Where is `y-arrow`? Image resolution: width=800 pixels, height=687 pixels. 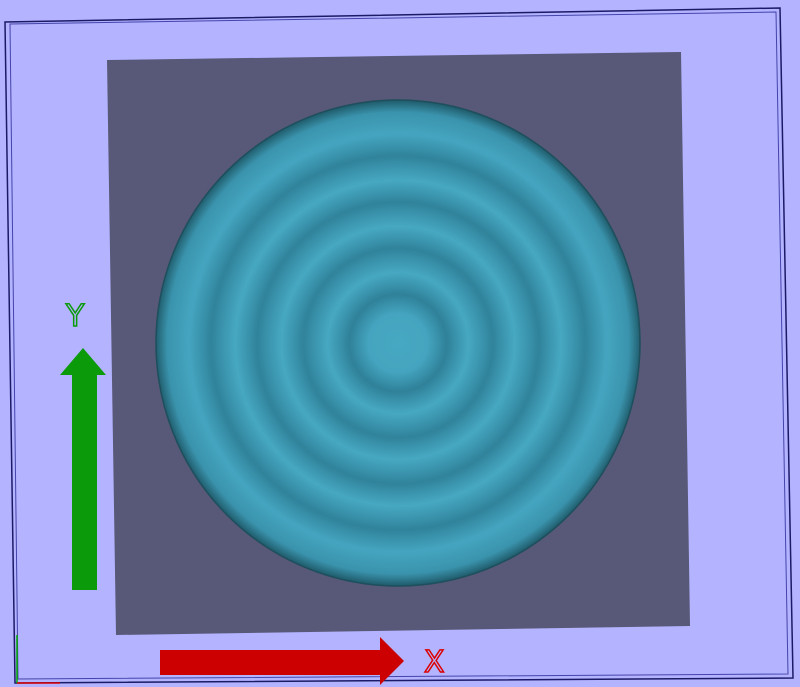
y-arrow is located at coordinates (83, 469).